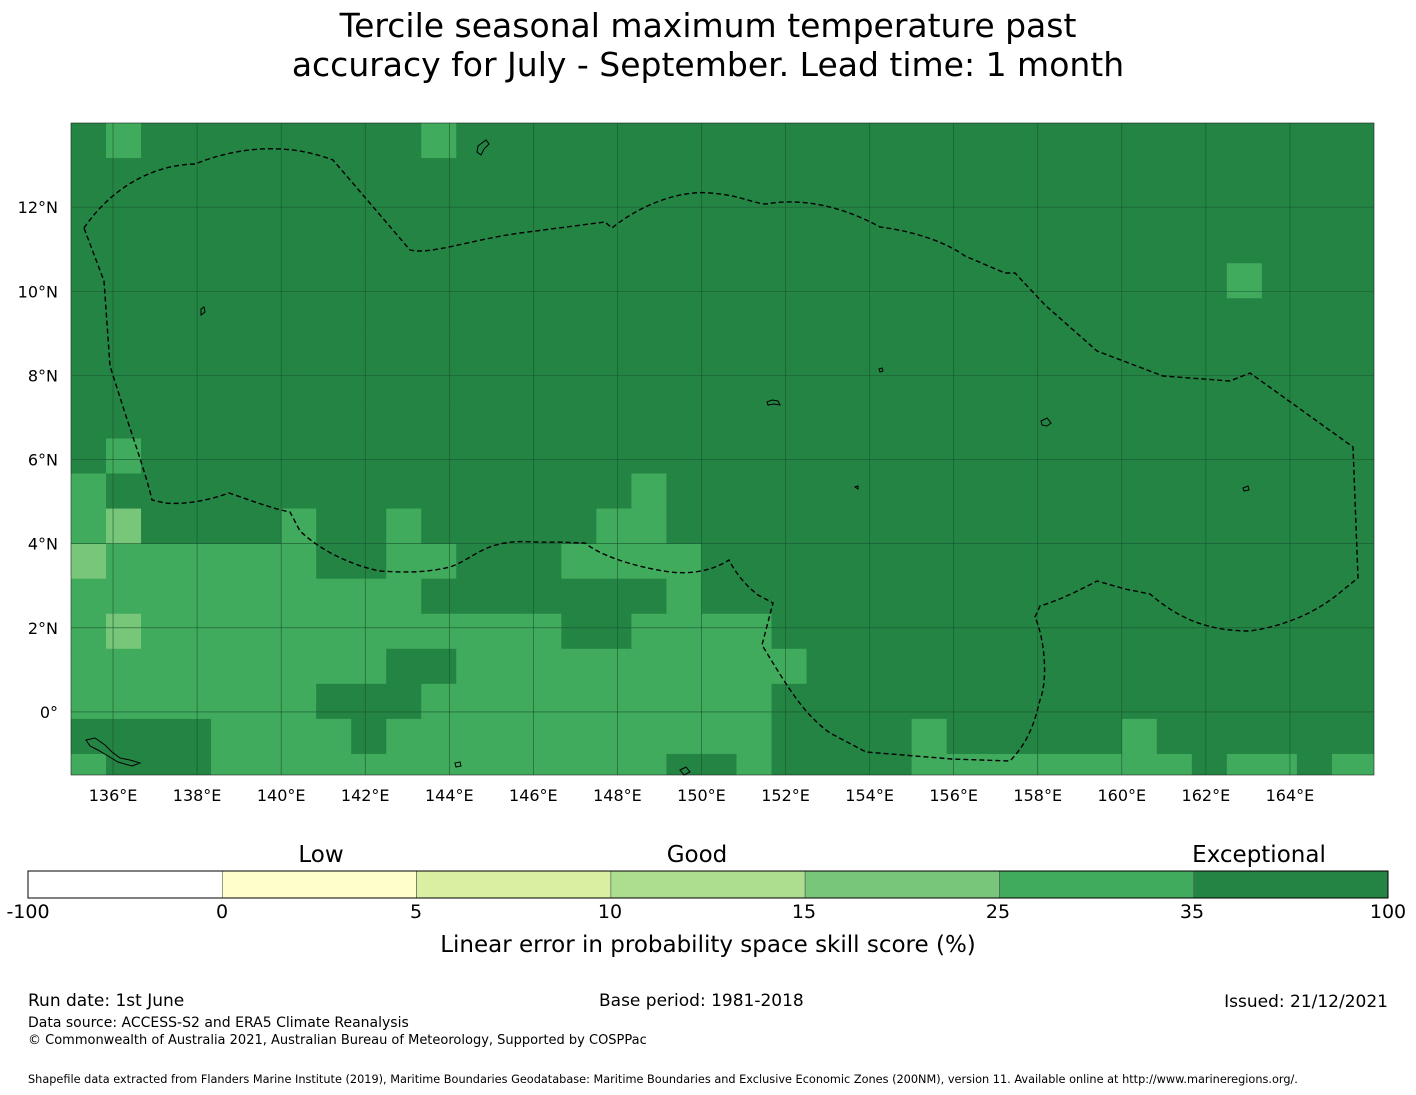 Image resolution: width=1416 pixels, height=1095 pixels. Describe the element at coordinates (1192, 912) in the screenshot. I see `legend-tick: 35` at that location.